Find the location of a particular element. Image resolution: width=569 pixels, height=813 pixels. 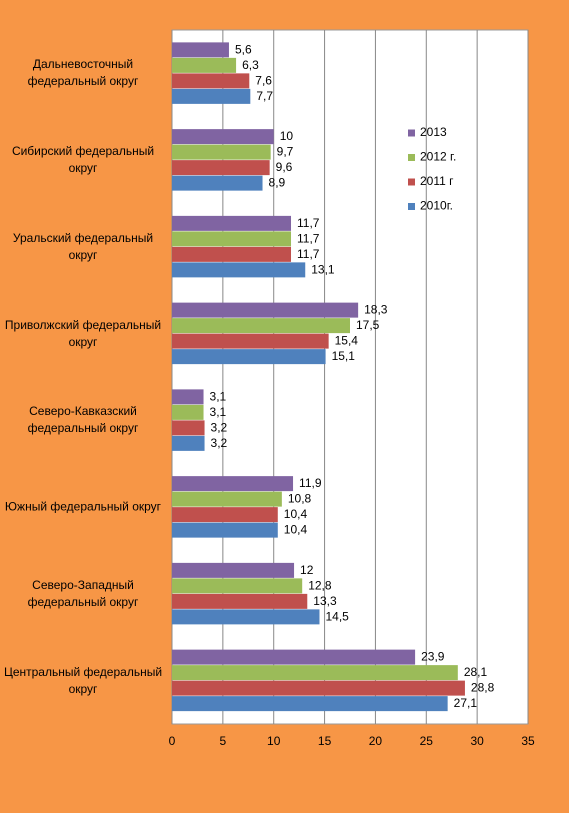

value-label: 15,1 is located at coordinates (344, 356).